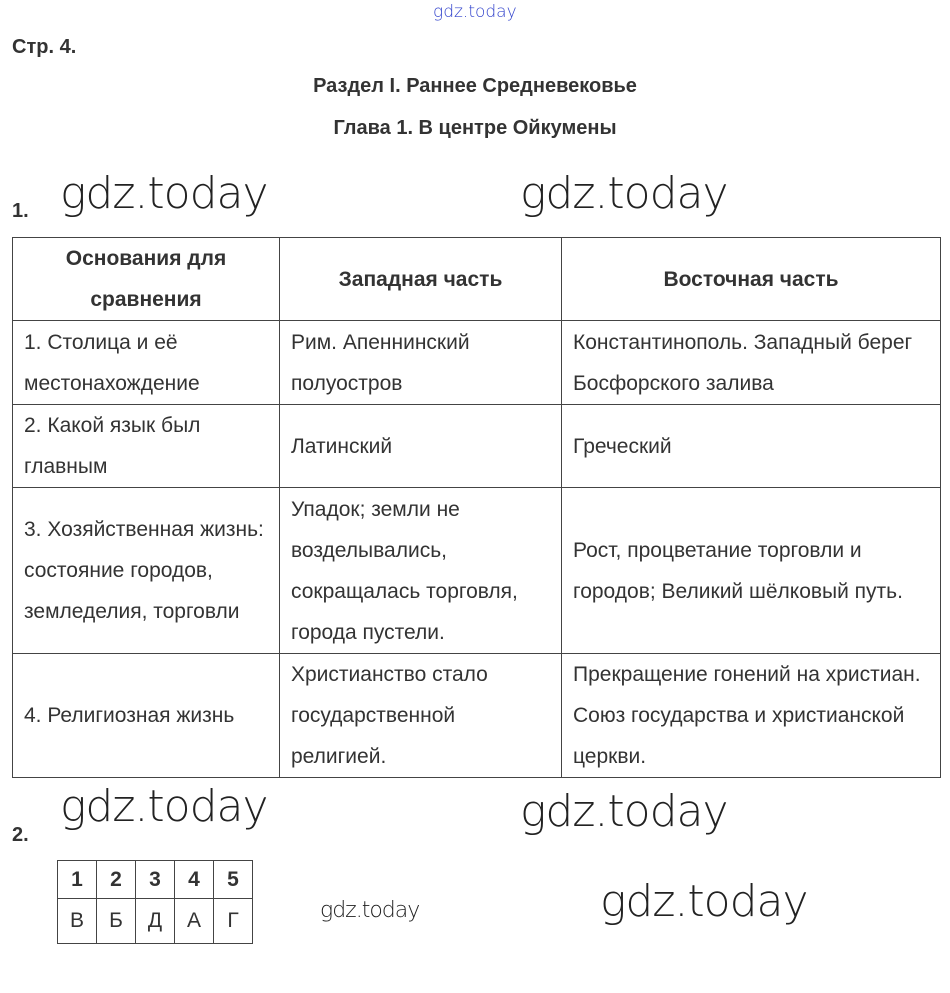 The height and width of the screenshot is (993, 950). What do you see at coordinates (194, 921) in the screenshot?
I see `answer-letter: А` at bounding box center [194, 921].